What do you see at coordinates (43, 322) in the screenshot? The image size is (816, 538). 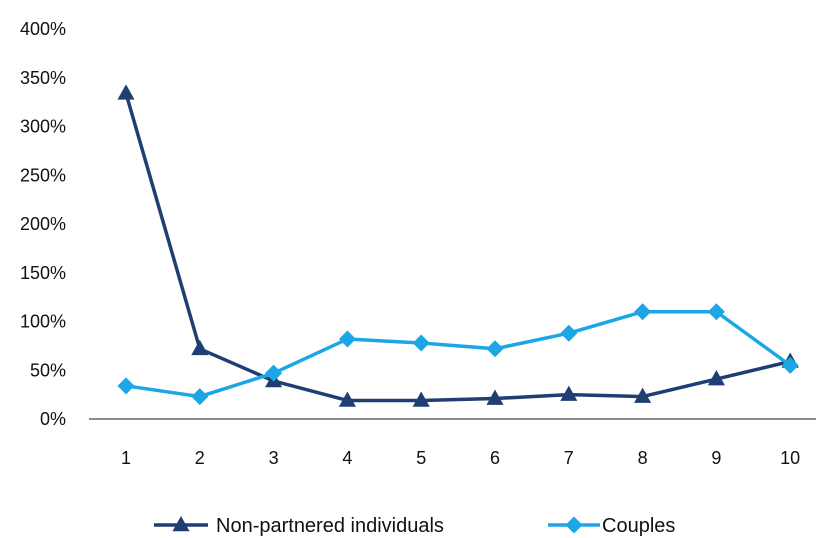 I see `y-tick-label: 100%` at bounding box center [43, 322].